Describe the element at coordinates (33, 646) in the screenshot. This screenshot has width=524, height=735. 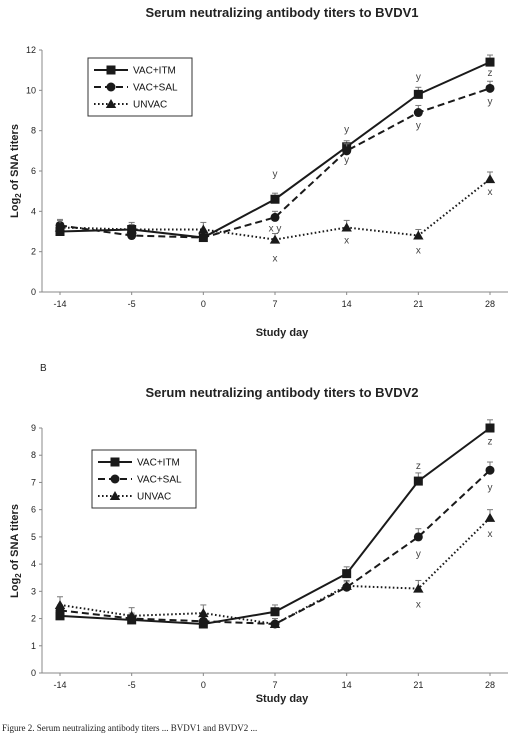
I see `y-tick-label: 1` at that location.